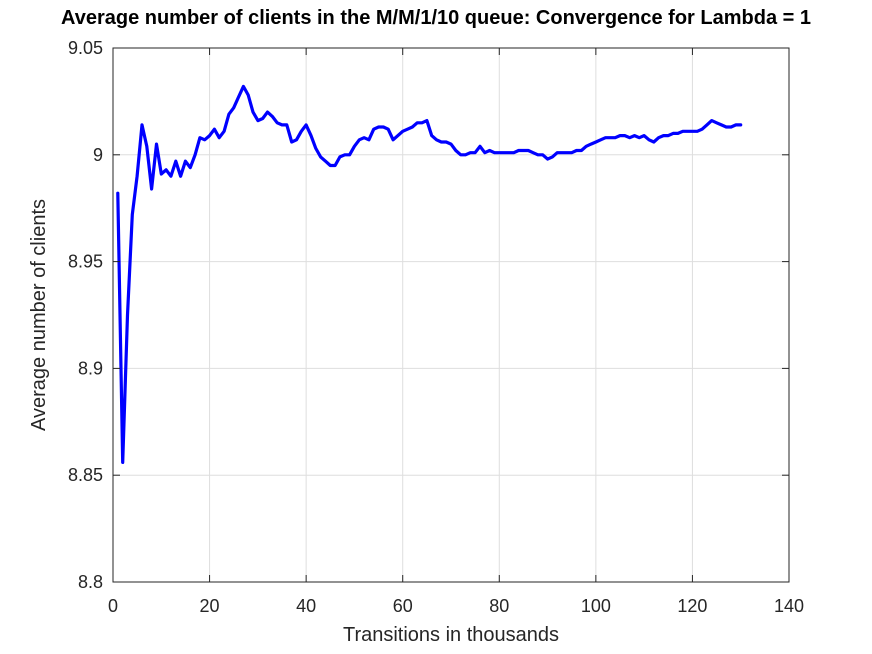  Describe the element at coordinates (90, 582) in the screenshot. I see `y-tick-label: 8.8` at that location.